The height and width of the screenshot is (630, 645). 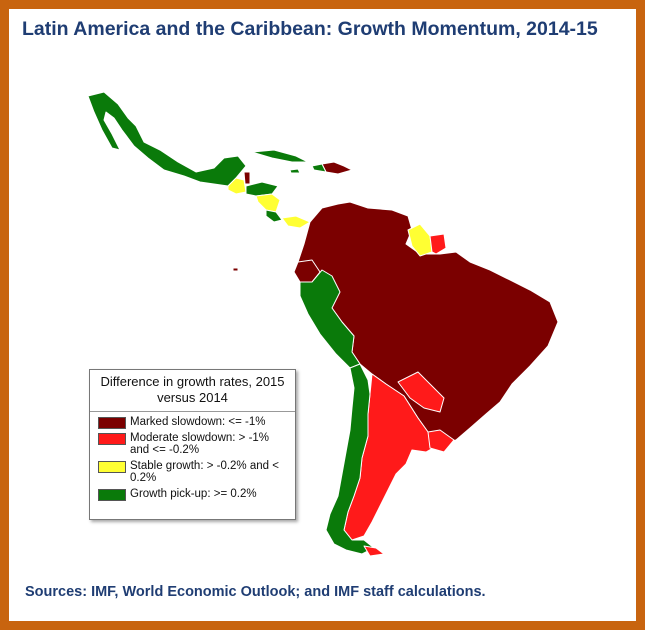 I want to click on region-jamaica, so click(x=295, y=171).